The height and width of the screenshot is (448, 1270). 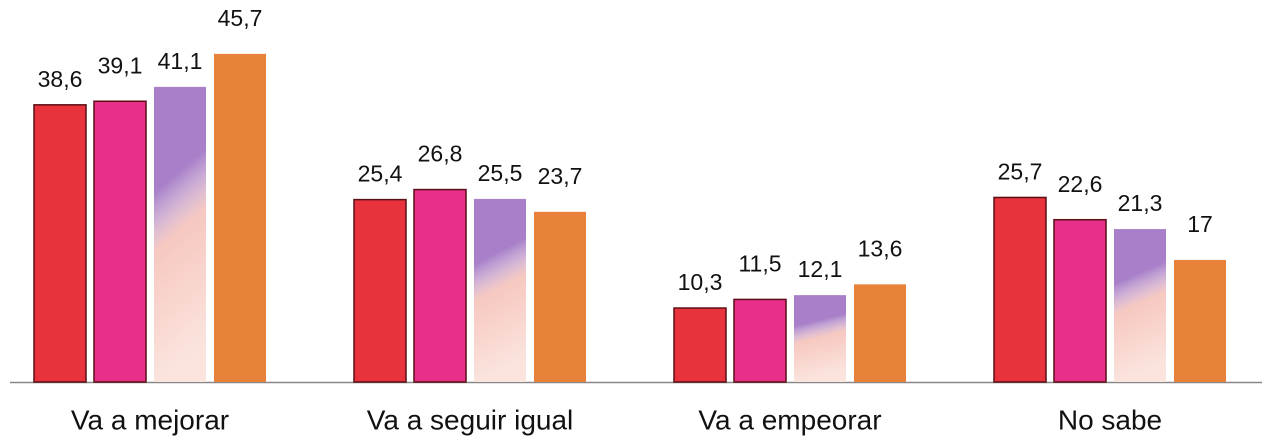 What do you see at coordinates (560, 176) in the screenshot?
I see `value-label: 23,7` at bounding box center [560, 176].